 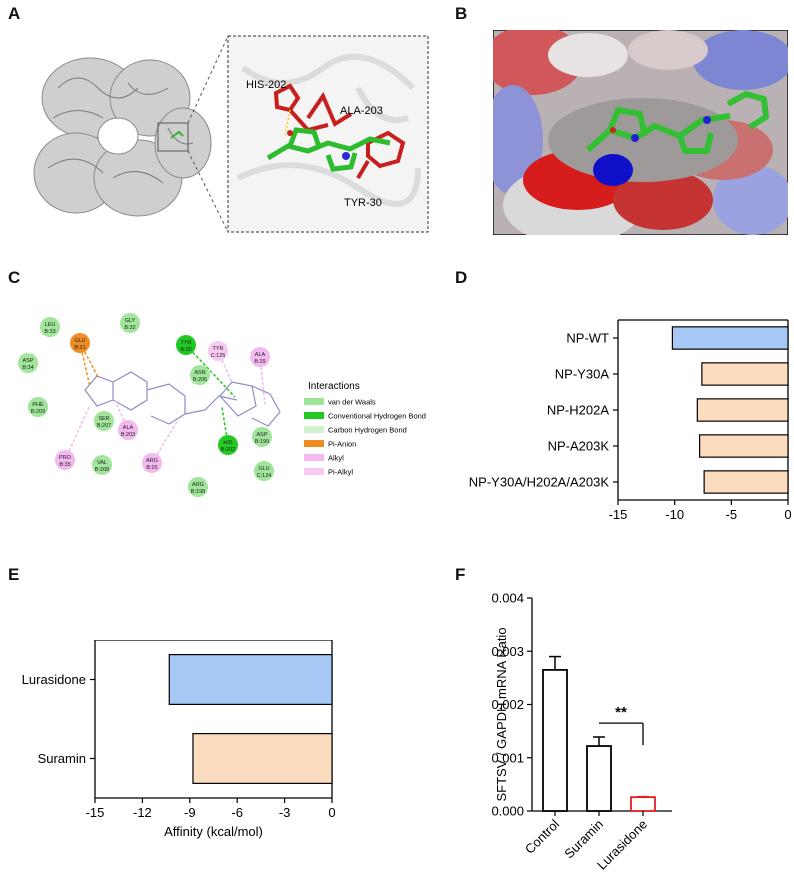 I want to click on residue-name: PRO, so click(x=65, y=458).